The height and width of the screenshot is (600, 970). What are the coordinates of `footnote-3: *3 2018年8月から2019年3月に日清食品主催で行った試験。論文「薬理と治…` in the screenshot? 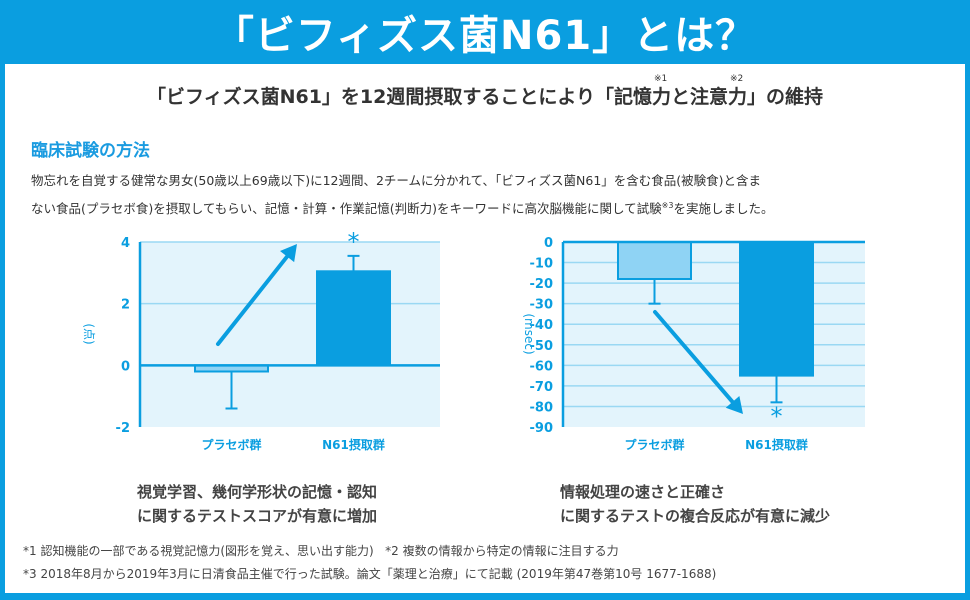 It's located at (370, 574).